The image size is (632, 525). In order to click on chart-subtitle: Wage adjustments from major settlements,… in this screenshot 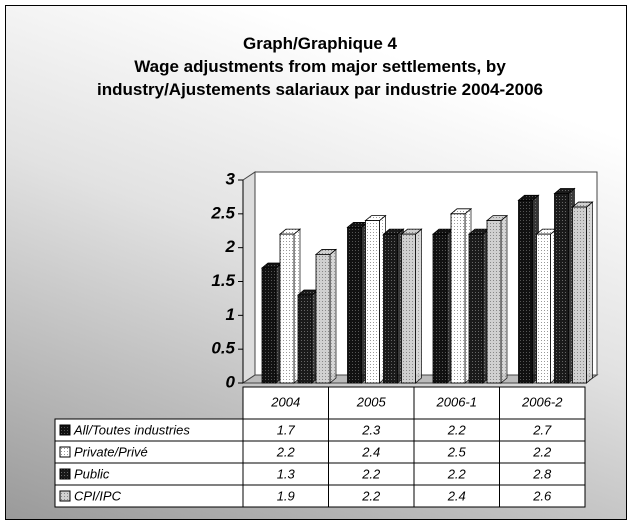, I will do `click(320, 78)`.